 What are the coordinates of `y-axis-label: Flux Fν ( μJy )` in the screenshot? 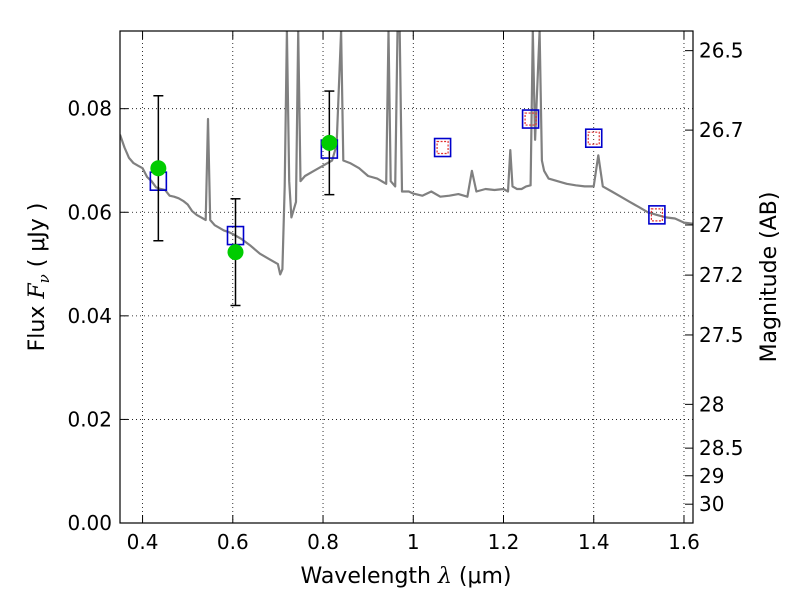 It's located at (39, 277).